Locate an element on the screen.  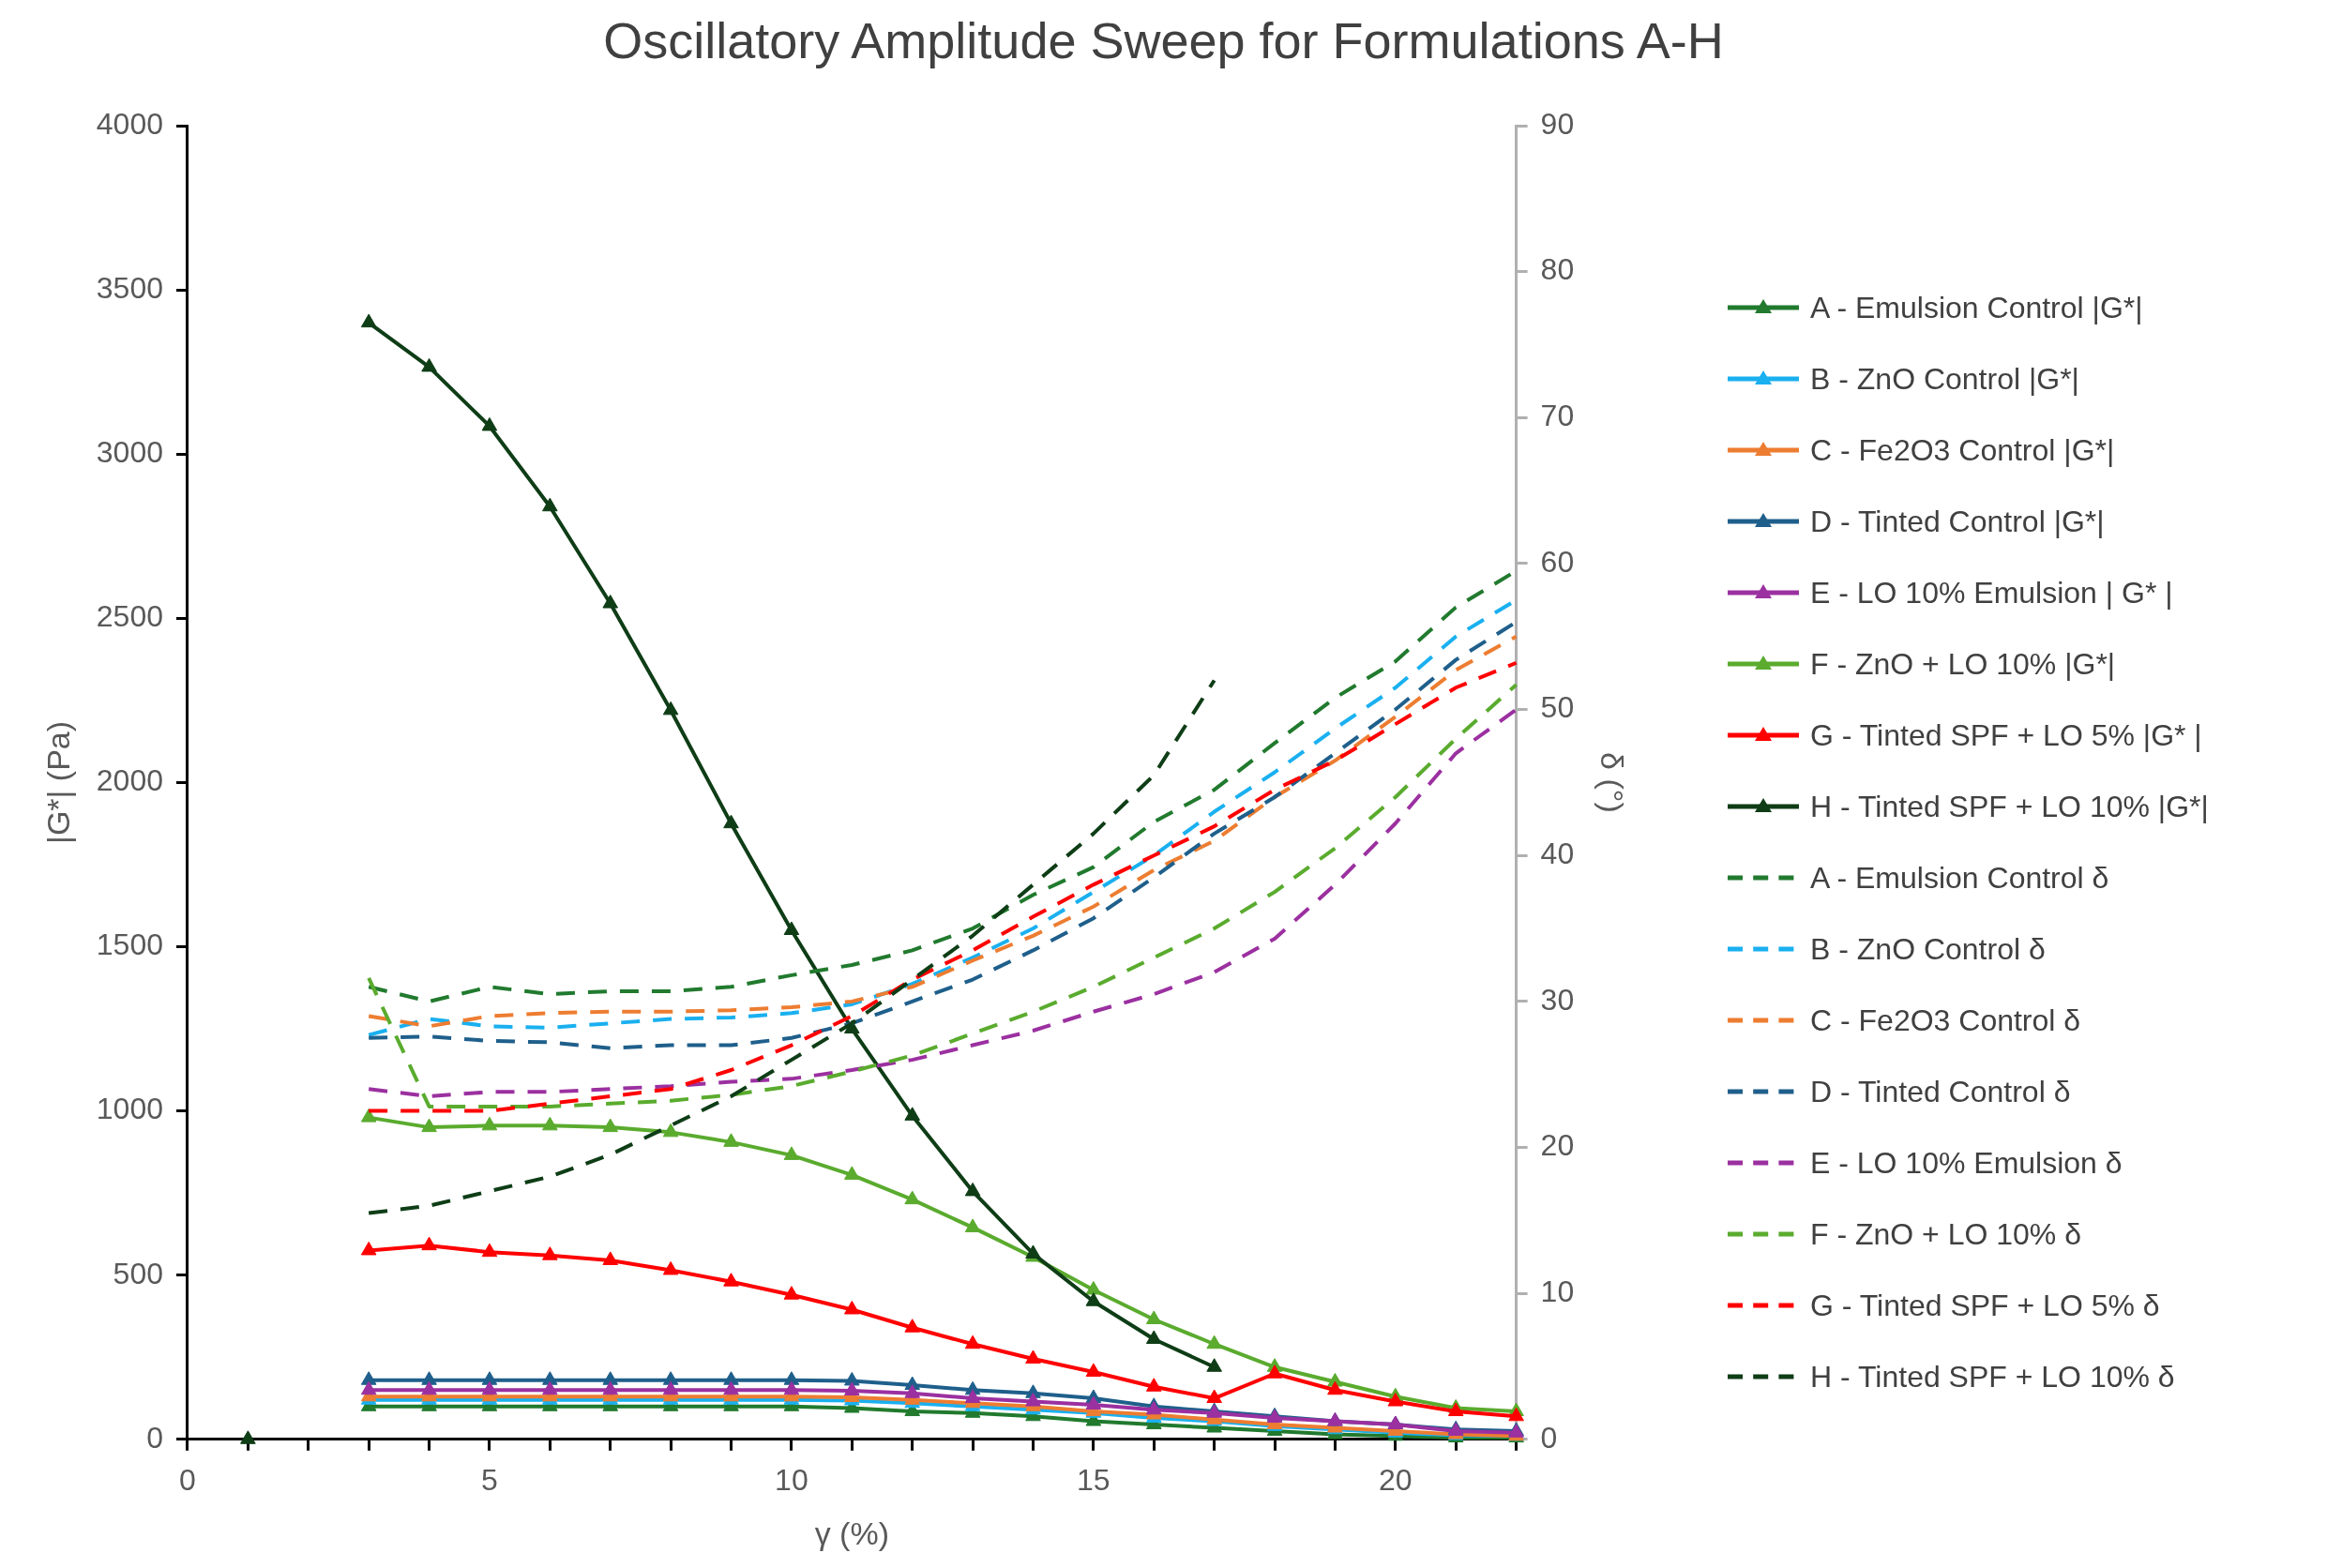
legend-label: B - ZnO Control |G*| is located at coordinates (1944, 379).